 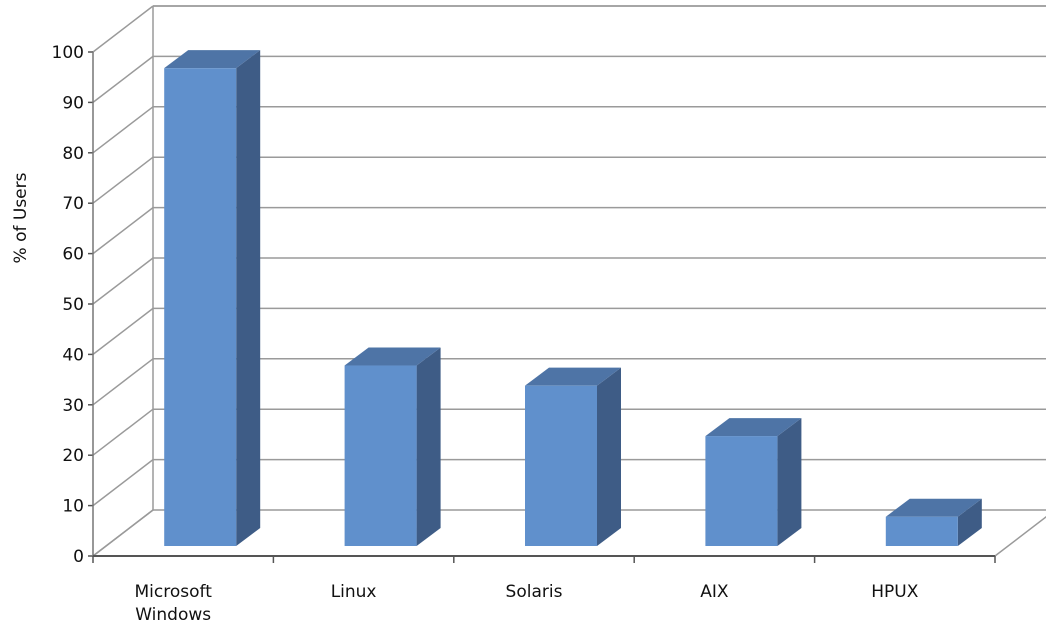 What do you see at coordinates (73, 154) in the screenshot?
I see `y-tick-label: 80` at bounding box center [73, 154].